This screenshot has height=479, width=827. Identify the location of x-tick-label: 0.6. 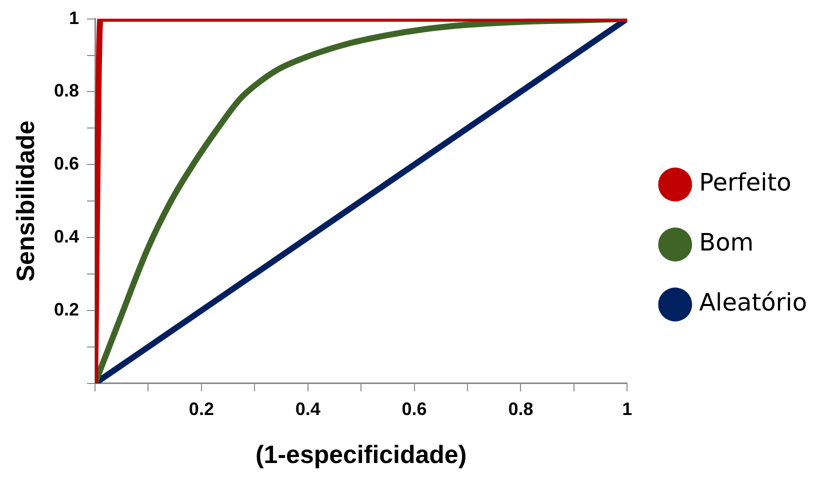
(414, 409).